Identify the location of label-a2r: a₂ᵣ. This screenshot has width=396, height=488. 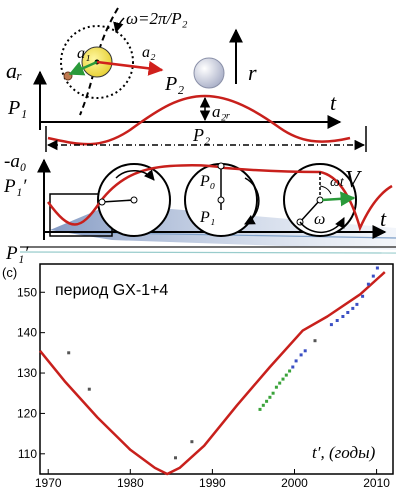
(221, 111).